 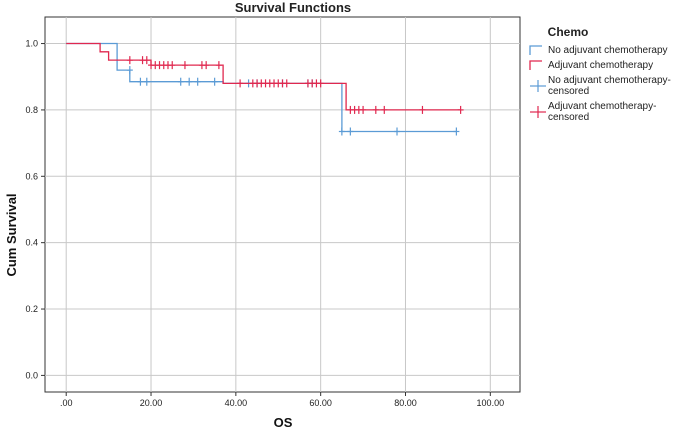 I want to click on y-tick-label: 0.0, so click(x=31, y=375).